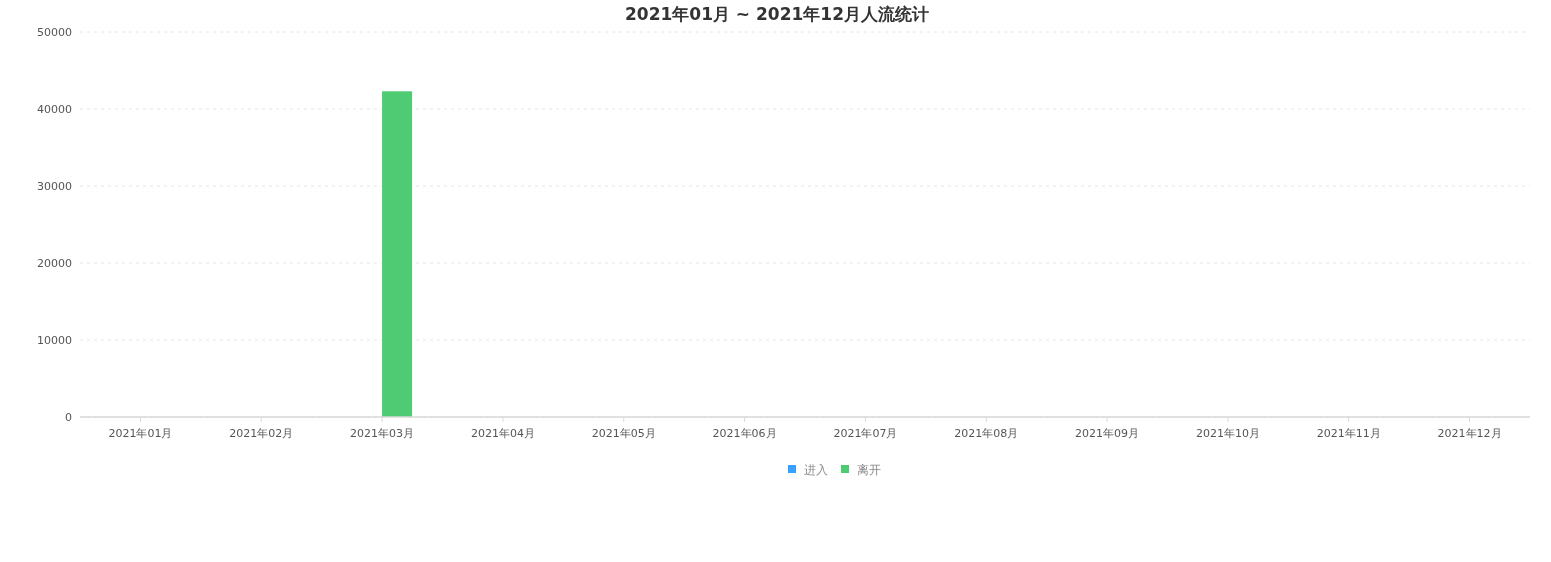 The height and width of the screenshot is (562, 1551). Describe the element at coordinates (1348, 433) in the screenshot. I see `x-tick-label: 2021年11月` at that location.